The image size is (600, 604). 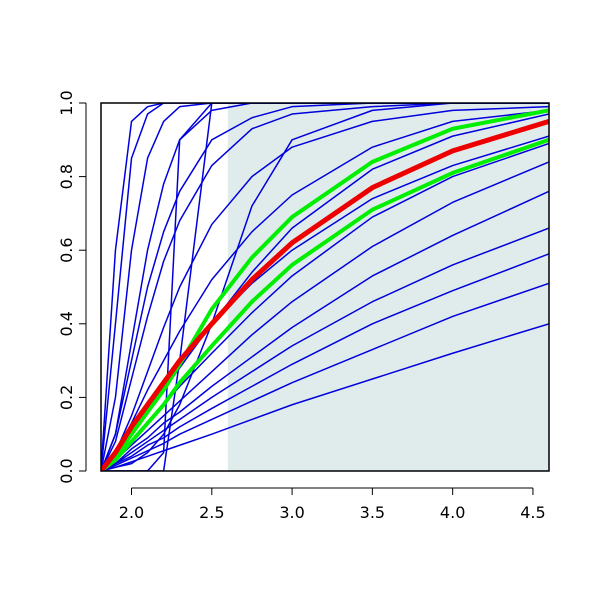 What do you see at coordinates (452, 512) in the screenshot?
I see `x-tick-label: 4.0` at bounding box center [452, 512].